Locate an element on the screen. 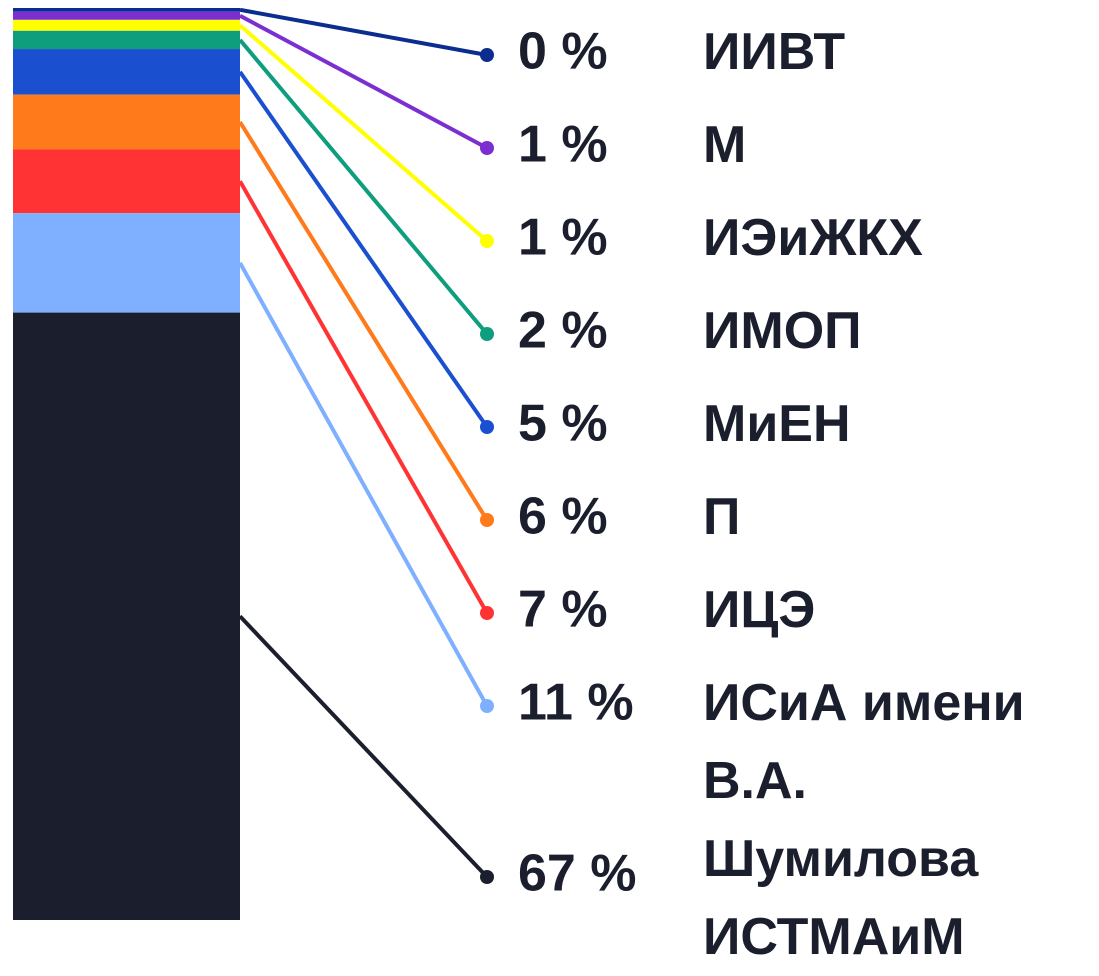 The width and height of the screenshot is (1099, 976). category-line: ИМОП is located at coordinates (782, 331).